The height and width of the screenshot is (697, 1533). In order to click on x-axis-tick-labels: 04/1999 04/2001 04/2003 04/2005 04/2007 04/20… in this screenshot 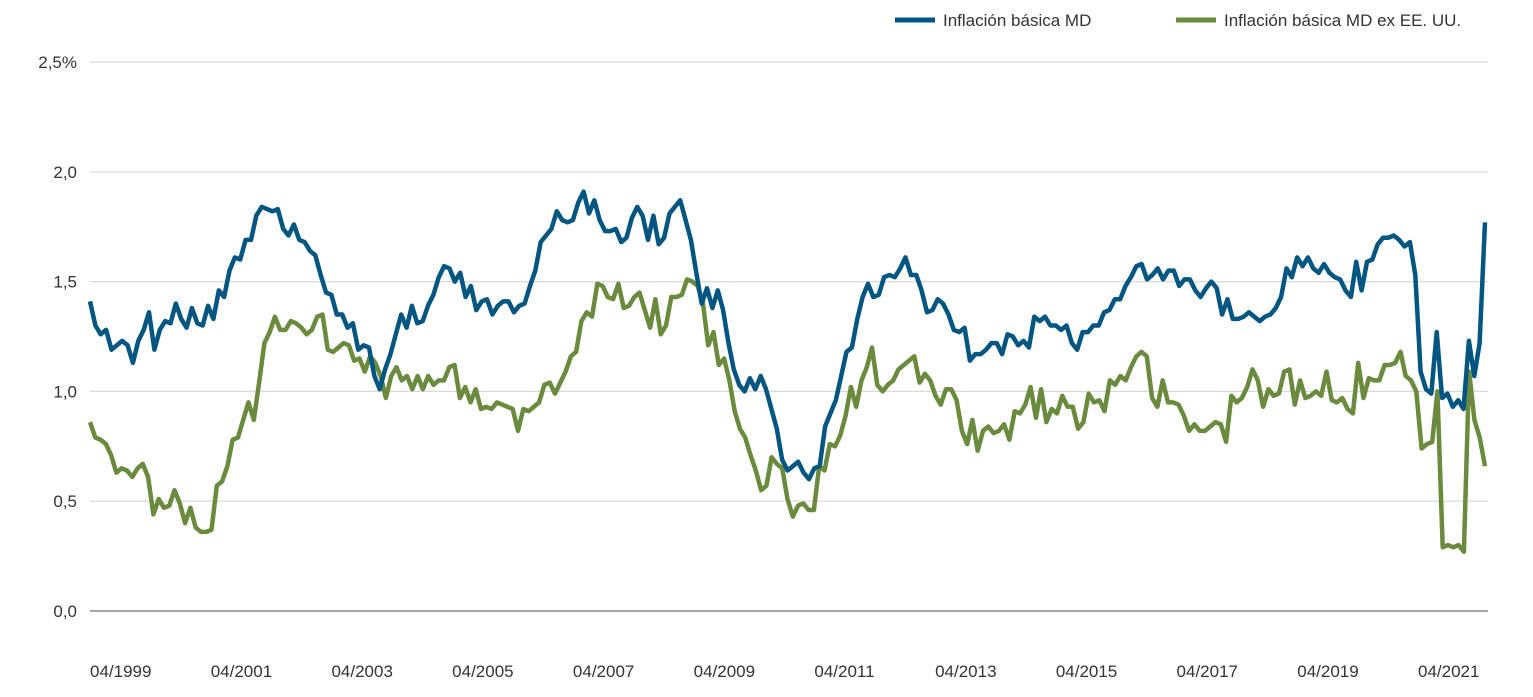, I will do `click(784, 671)`.